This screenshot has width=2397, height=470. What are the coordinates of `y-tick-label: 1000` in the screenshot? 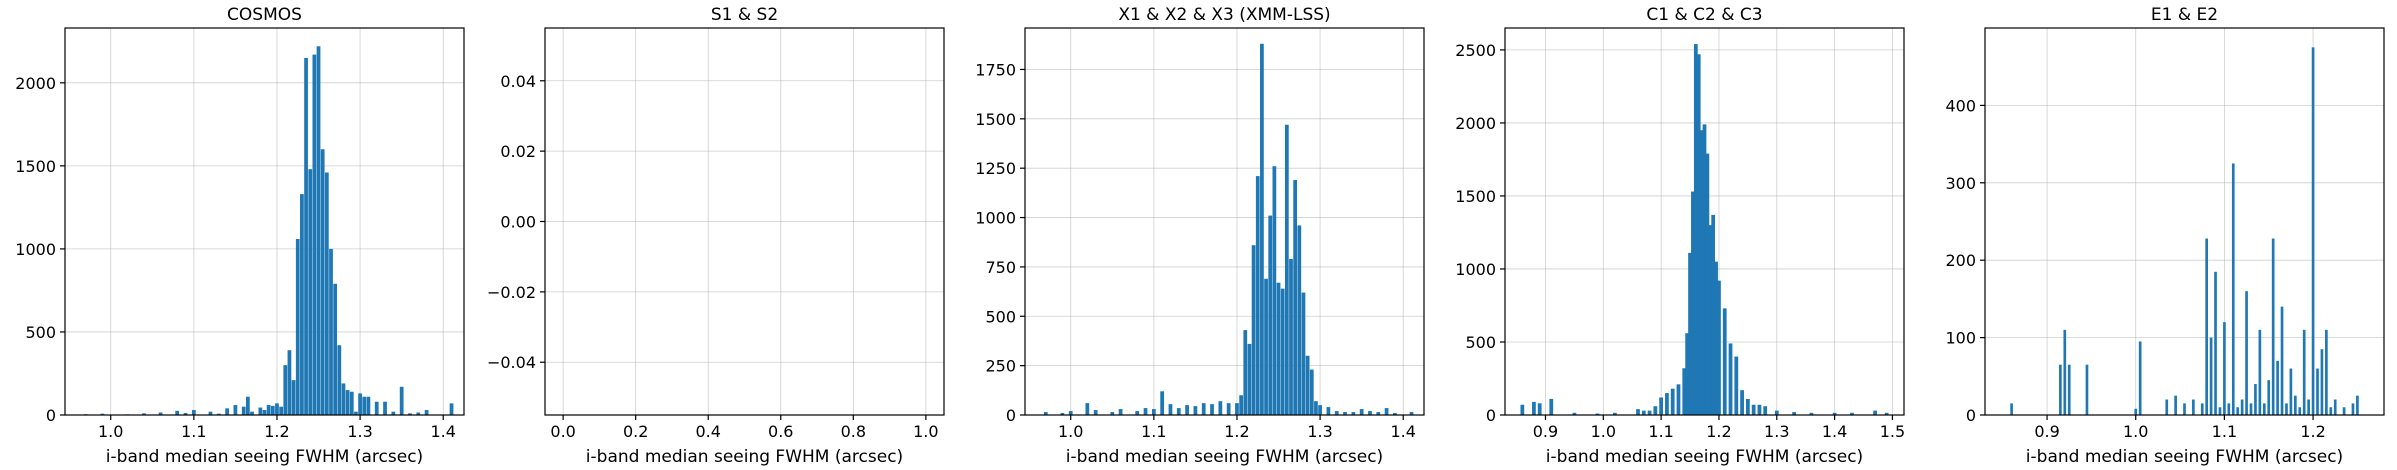 It's located at (35, 249).